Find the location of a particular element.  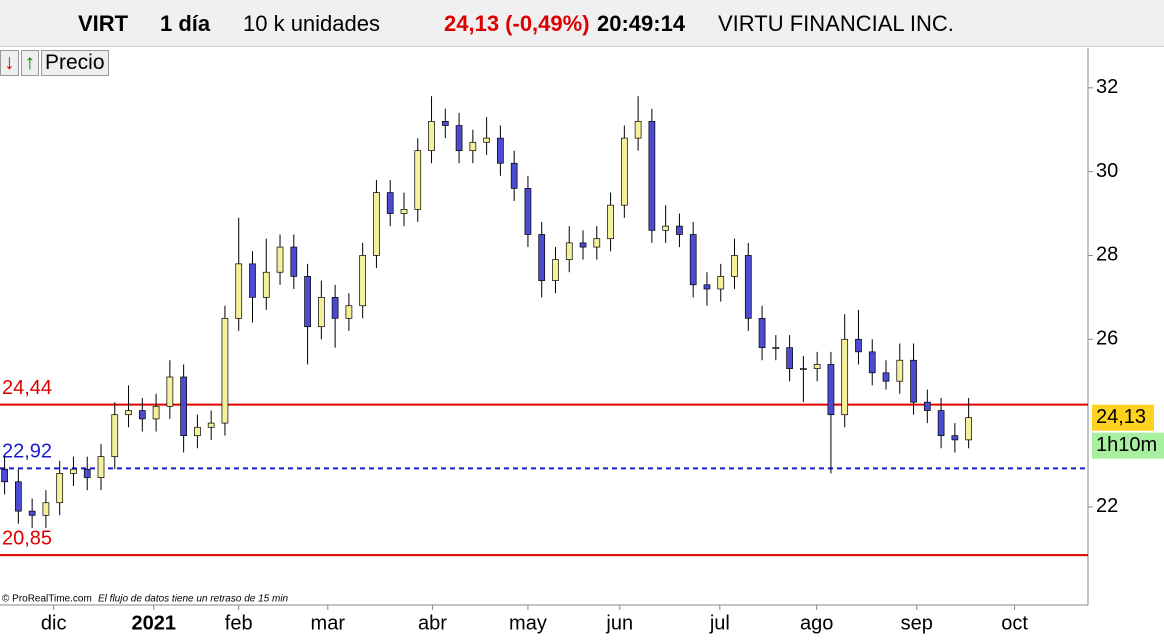

y-tick-label: 26 is located at coordinates (1107, 339).